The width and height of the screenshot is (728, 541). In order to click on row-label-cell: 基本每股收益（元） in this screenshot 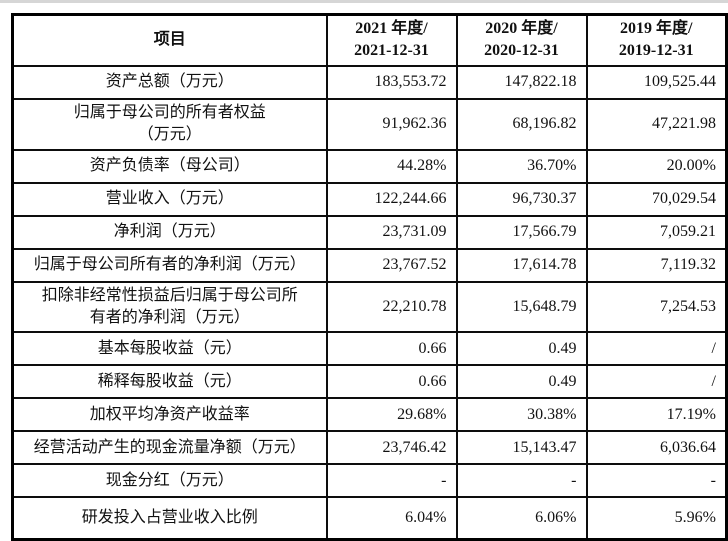, I will do `click(169, 349)`.